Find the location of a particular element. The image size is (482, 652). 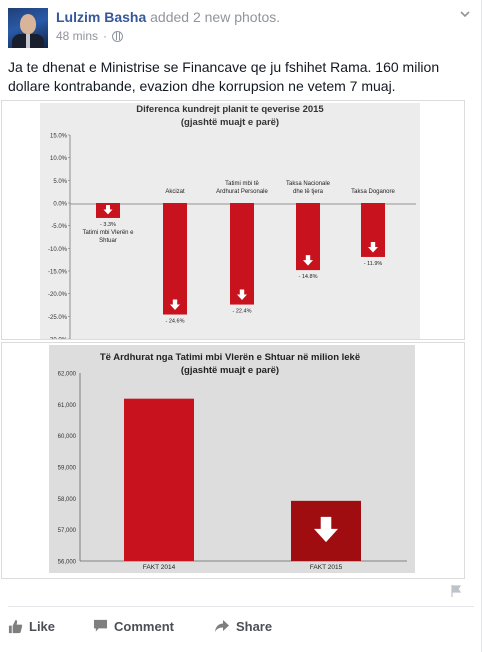

chart1-category-label: Shtuar is located at coordinates (108, 241).